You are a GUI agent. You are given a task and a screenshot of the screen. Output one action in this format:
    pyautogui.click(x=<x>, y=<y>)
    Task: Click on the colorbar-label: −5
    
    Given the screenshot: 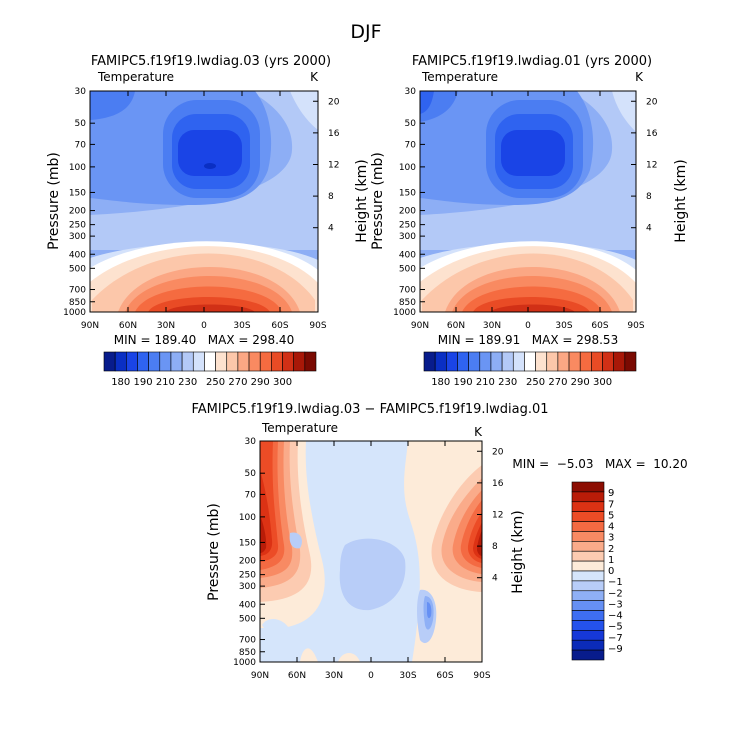 What is the action you would take?
    pyautogui.click(x=615, y=627)
    